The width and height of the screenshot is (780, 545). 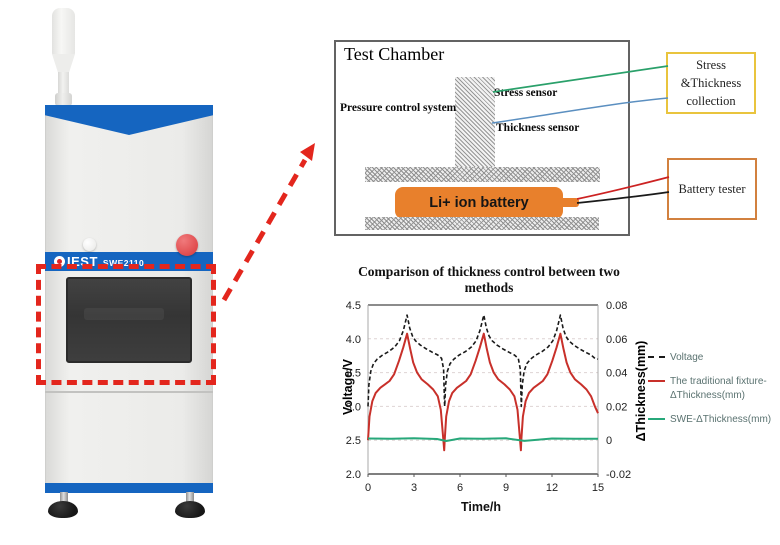 What do you see at coordinates (483, 361) in the screenshot?
I see `series-voltage` at bounding box center [483, 361].